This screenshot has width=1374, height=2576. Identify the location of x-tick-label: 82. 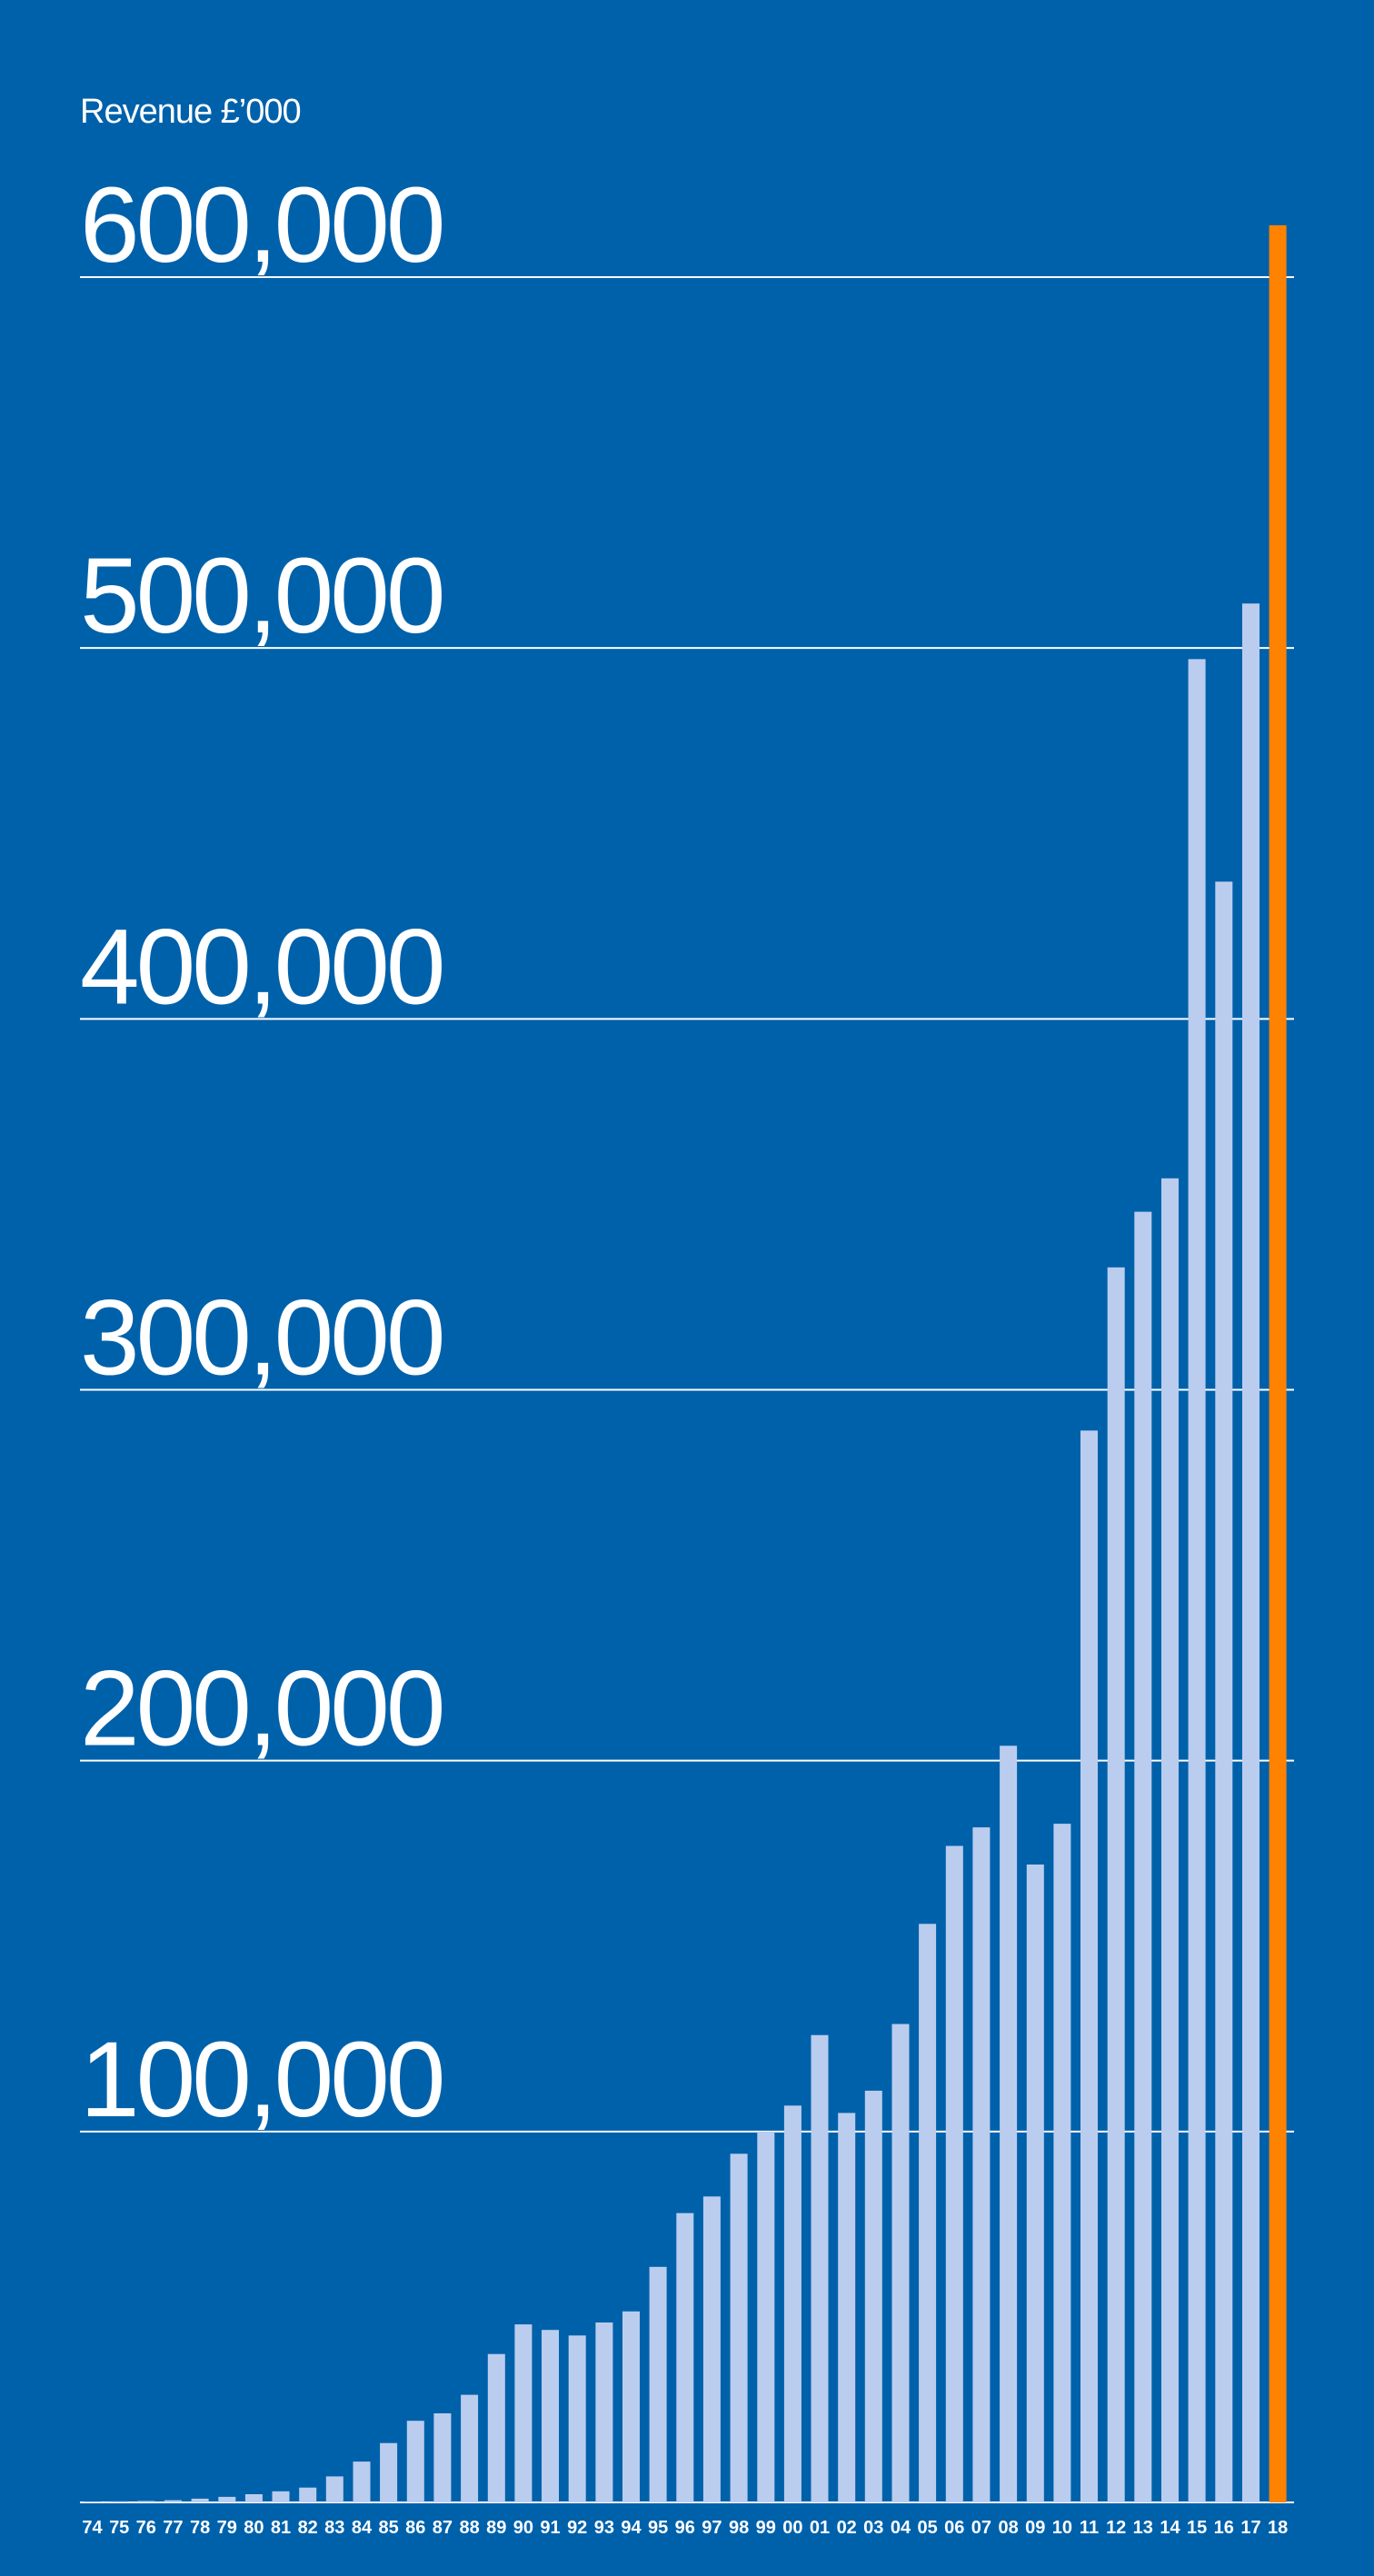
(308, 2528).